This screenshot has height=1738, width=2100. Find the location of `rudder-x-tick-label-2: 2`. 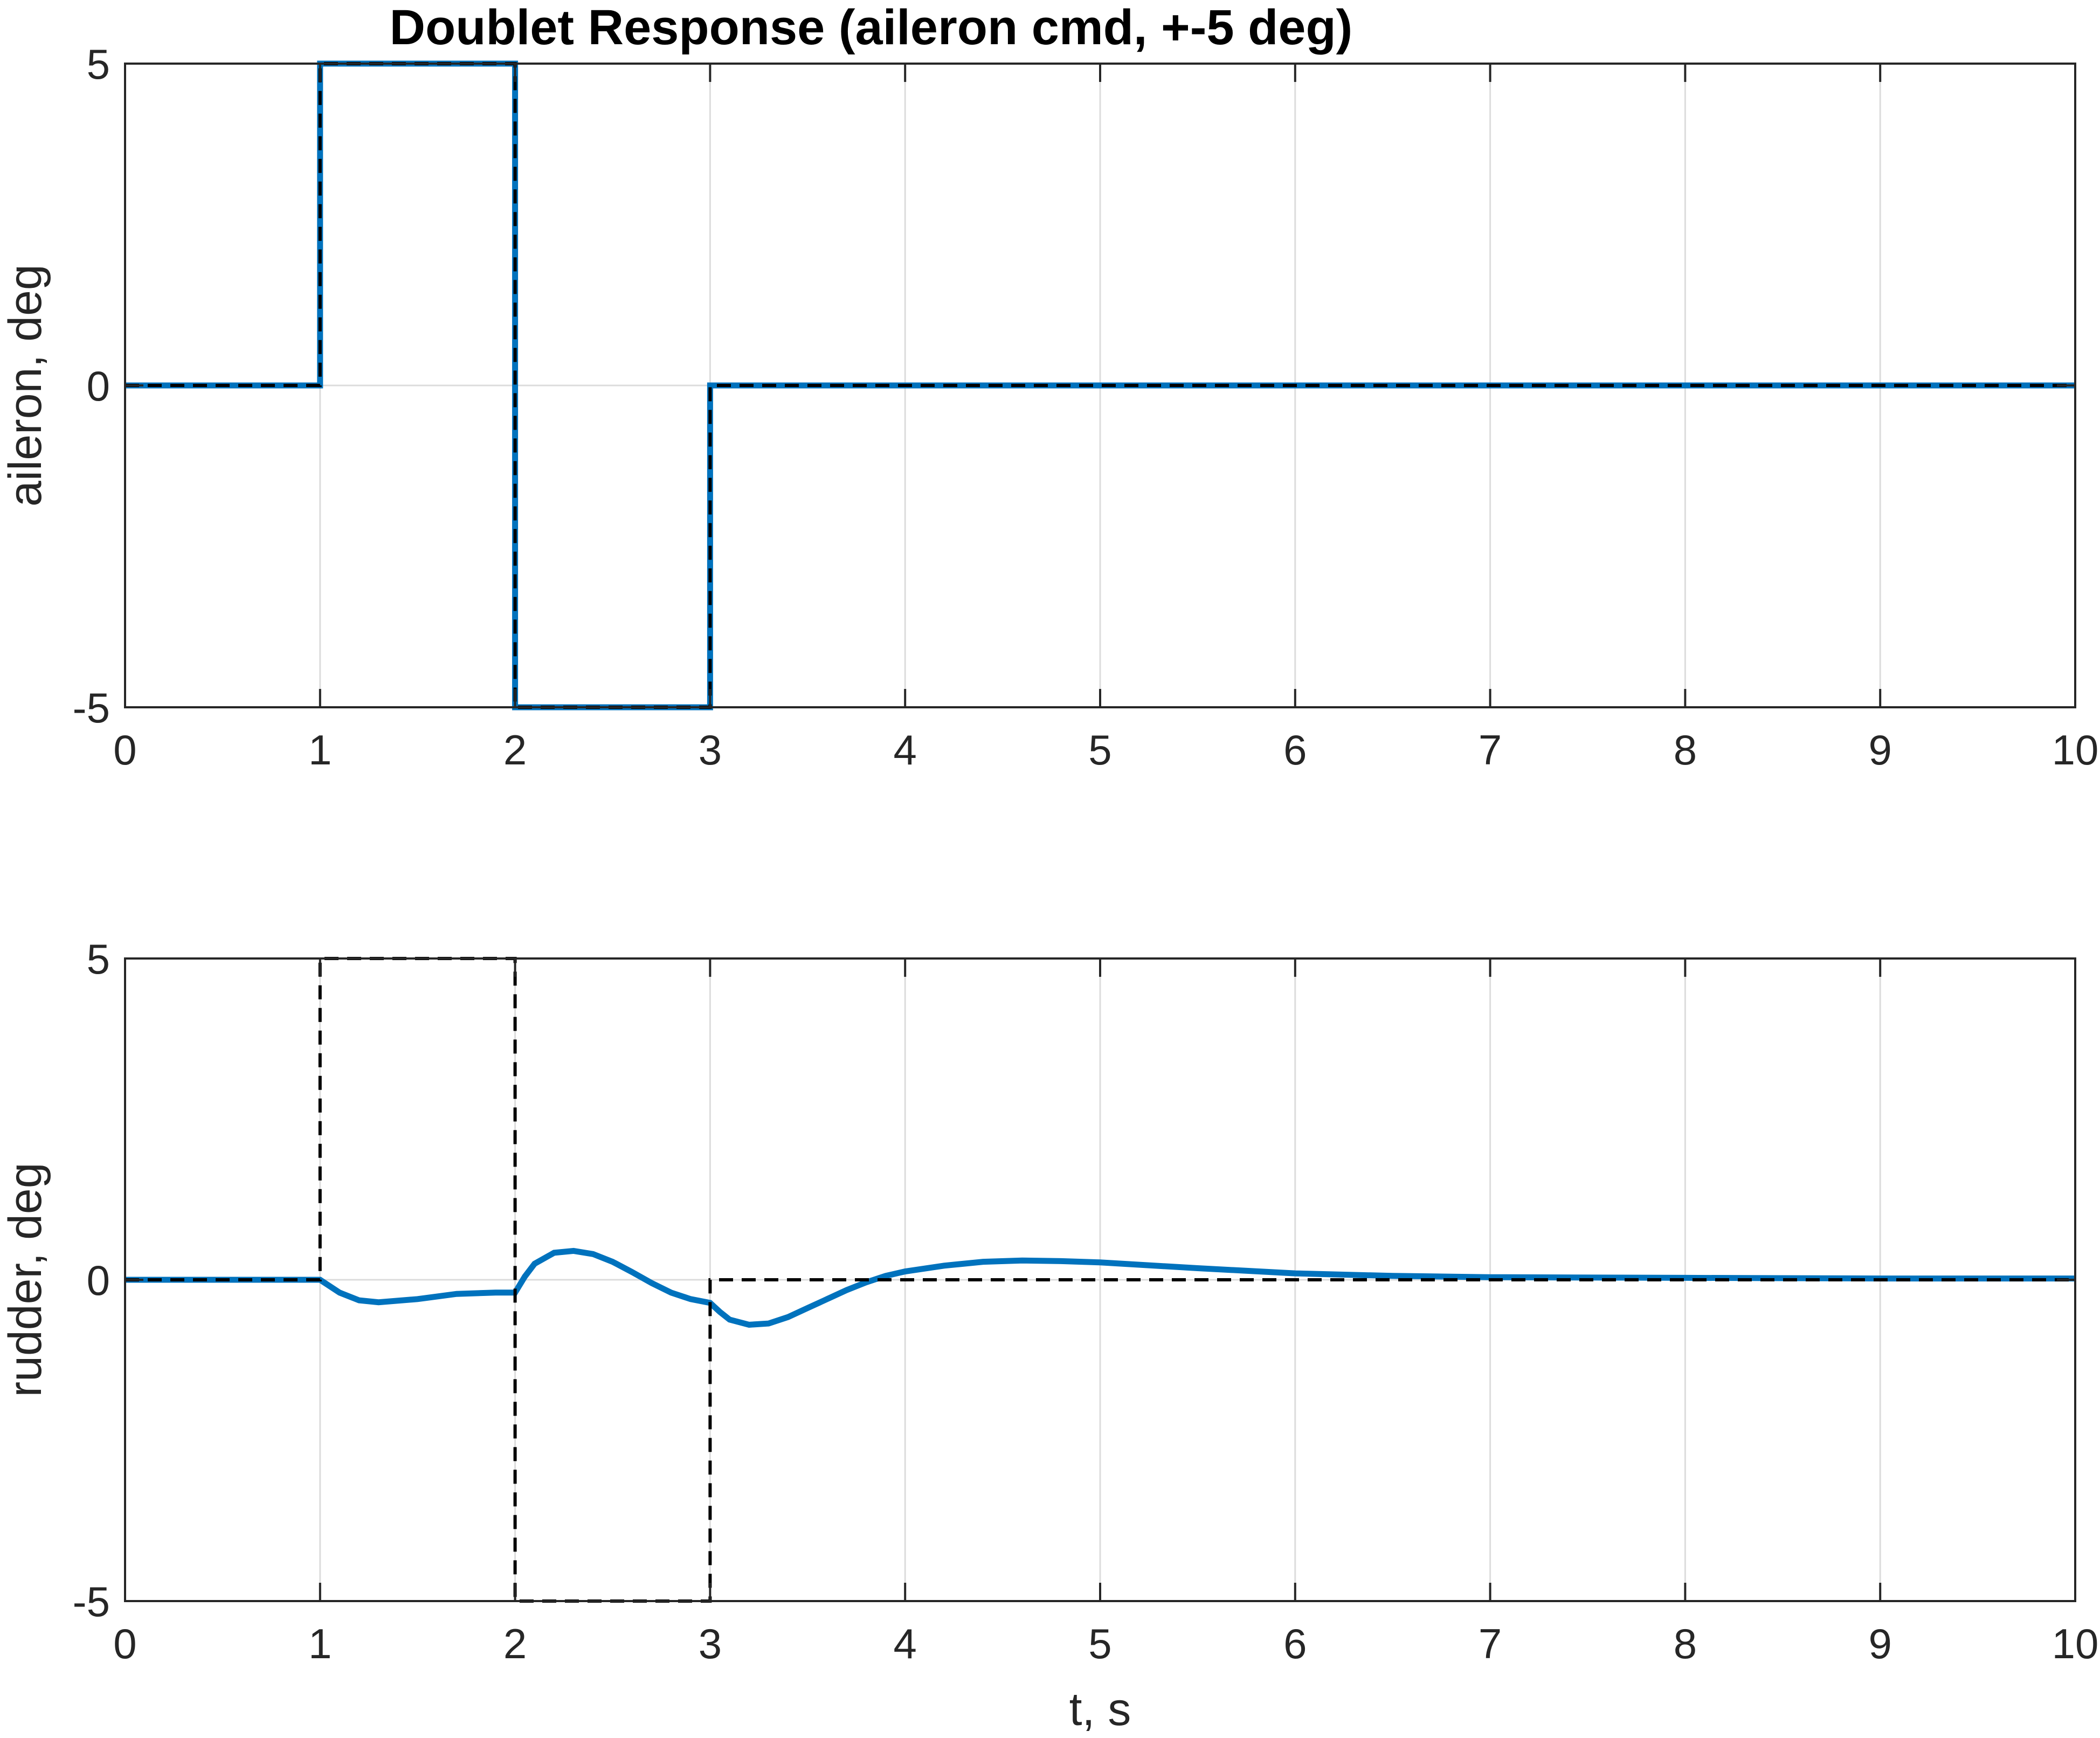

rudder-x-tick-label-2: 2 is located at coordinates (515, 1643).